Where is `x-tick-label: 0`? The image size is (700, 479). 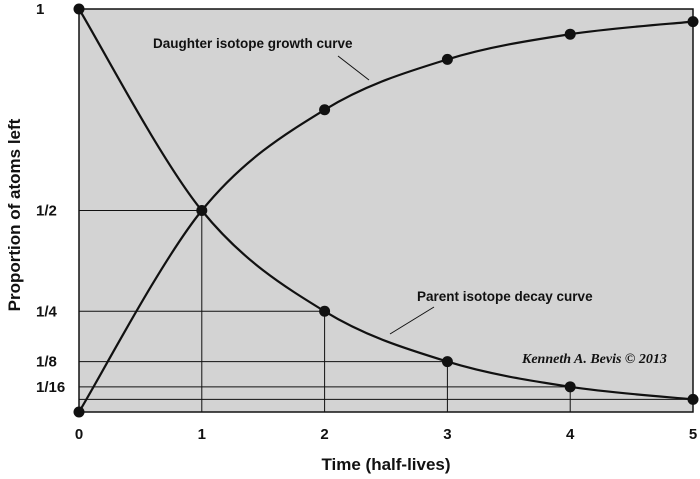 x-tick-label: 0 is located at coordinates (79, 434).